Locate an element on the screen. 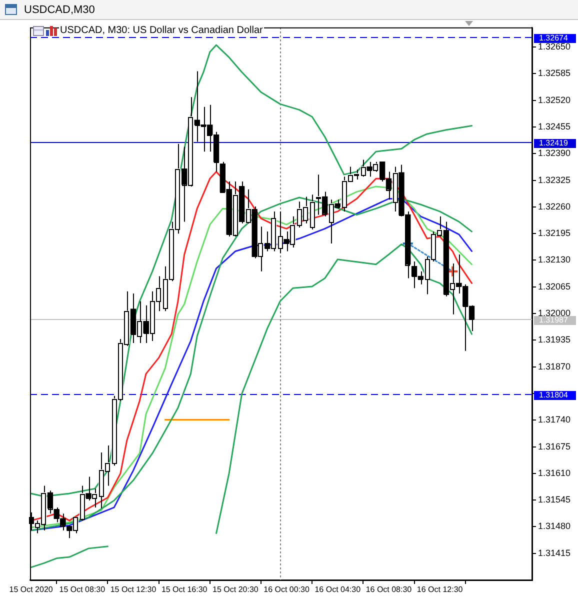 Image resolution: width=578 pixels, height=600 pixels. y-tick-label: 1.32130 is located at coordinates (554, 259).